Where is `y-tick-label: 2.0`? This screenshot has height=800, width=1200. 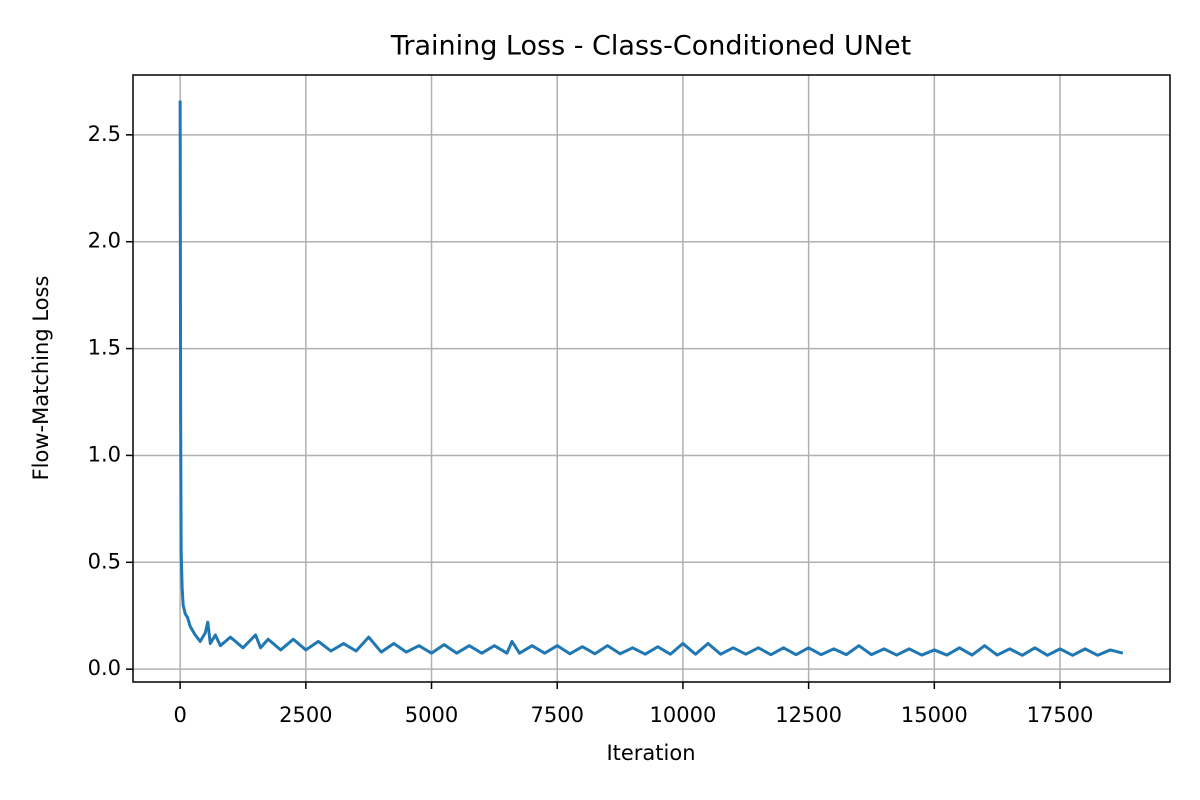 y-tick-label: 2.0 is located at coordinates (104, 241).